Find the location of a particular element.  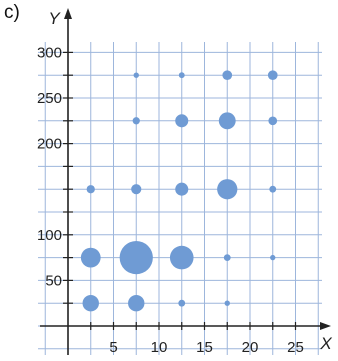

x-axis-arrow is located at coordinates (325, 326).